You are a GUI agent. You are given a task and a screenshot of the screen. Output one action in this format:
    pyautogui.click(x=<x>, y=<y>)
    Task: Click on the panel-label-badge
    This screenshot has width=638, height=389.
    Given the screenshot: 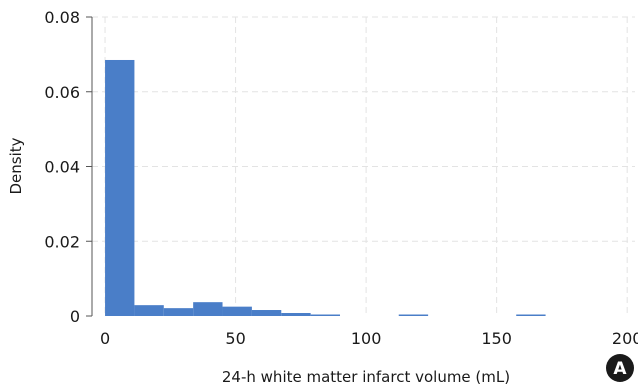 What is the action you would take?
    pyautogui.click(x=620, y=368)
    